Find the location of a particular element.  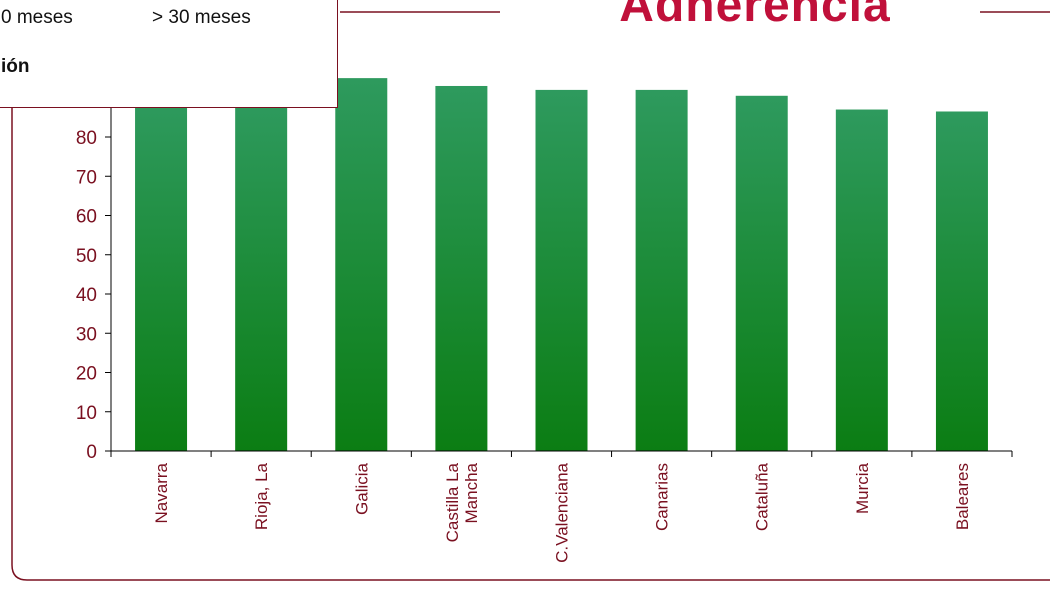

x-tick-label-line: Castilla La is located at coordinates (452, 502).